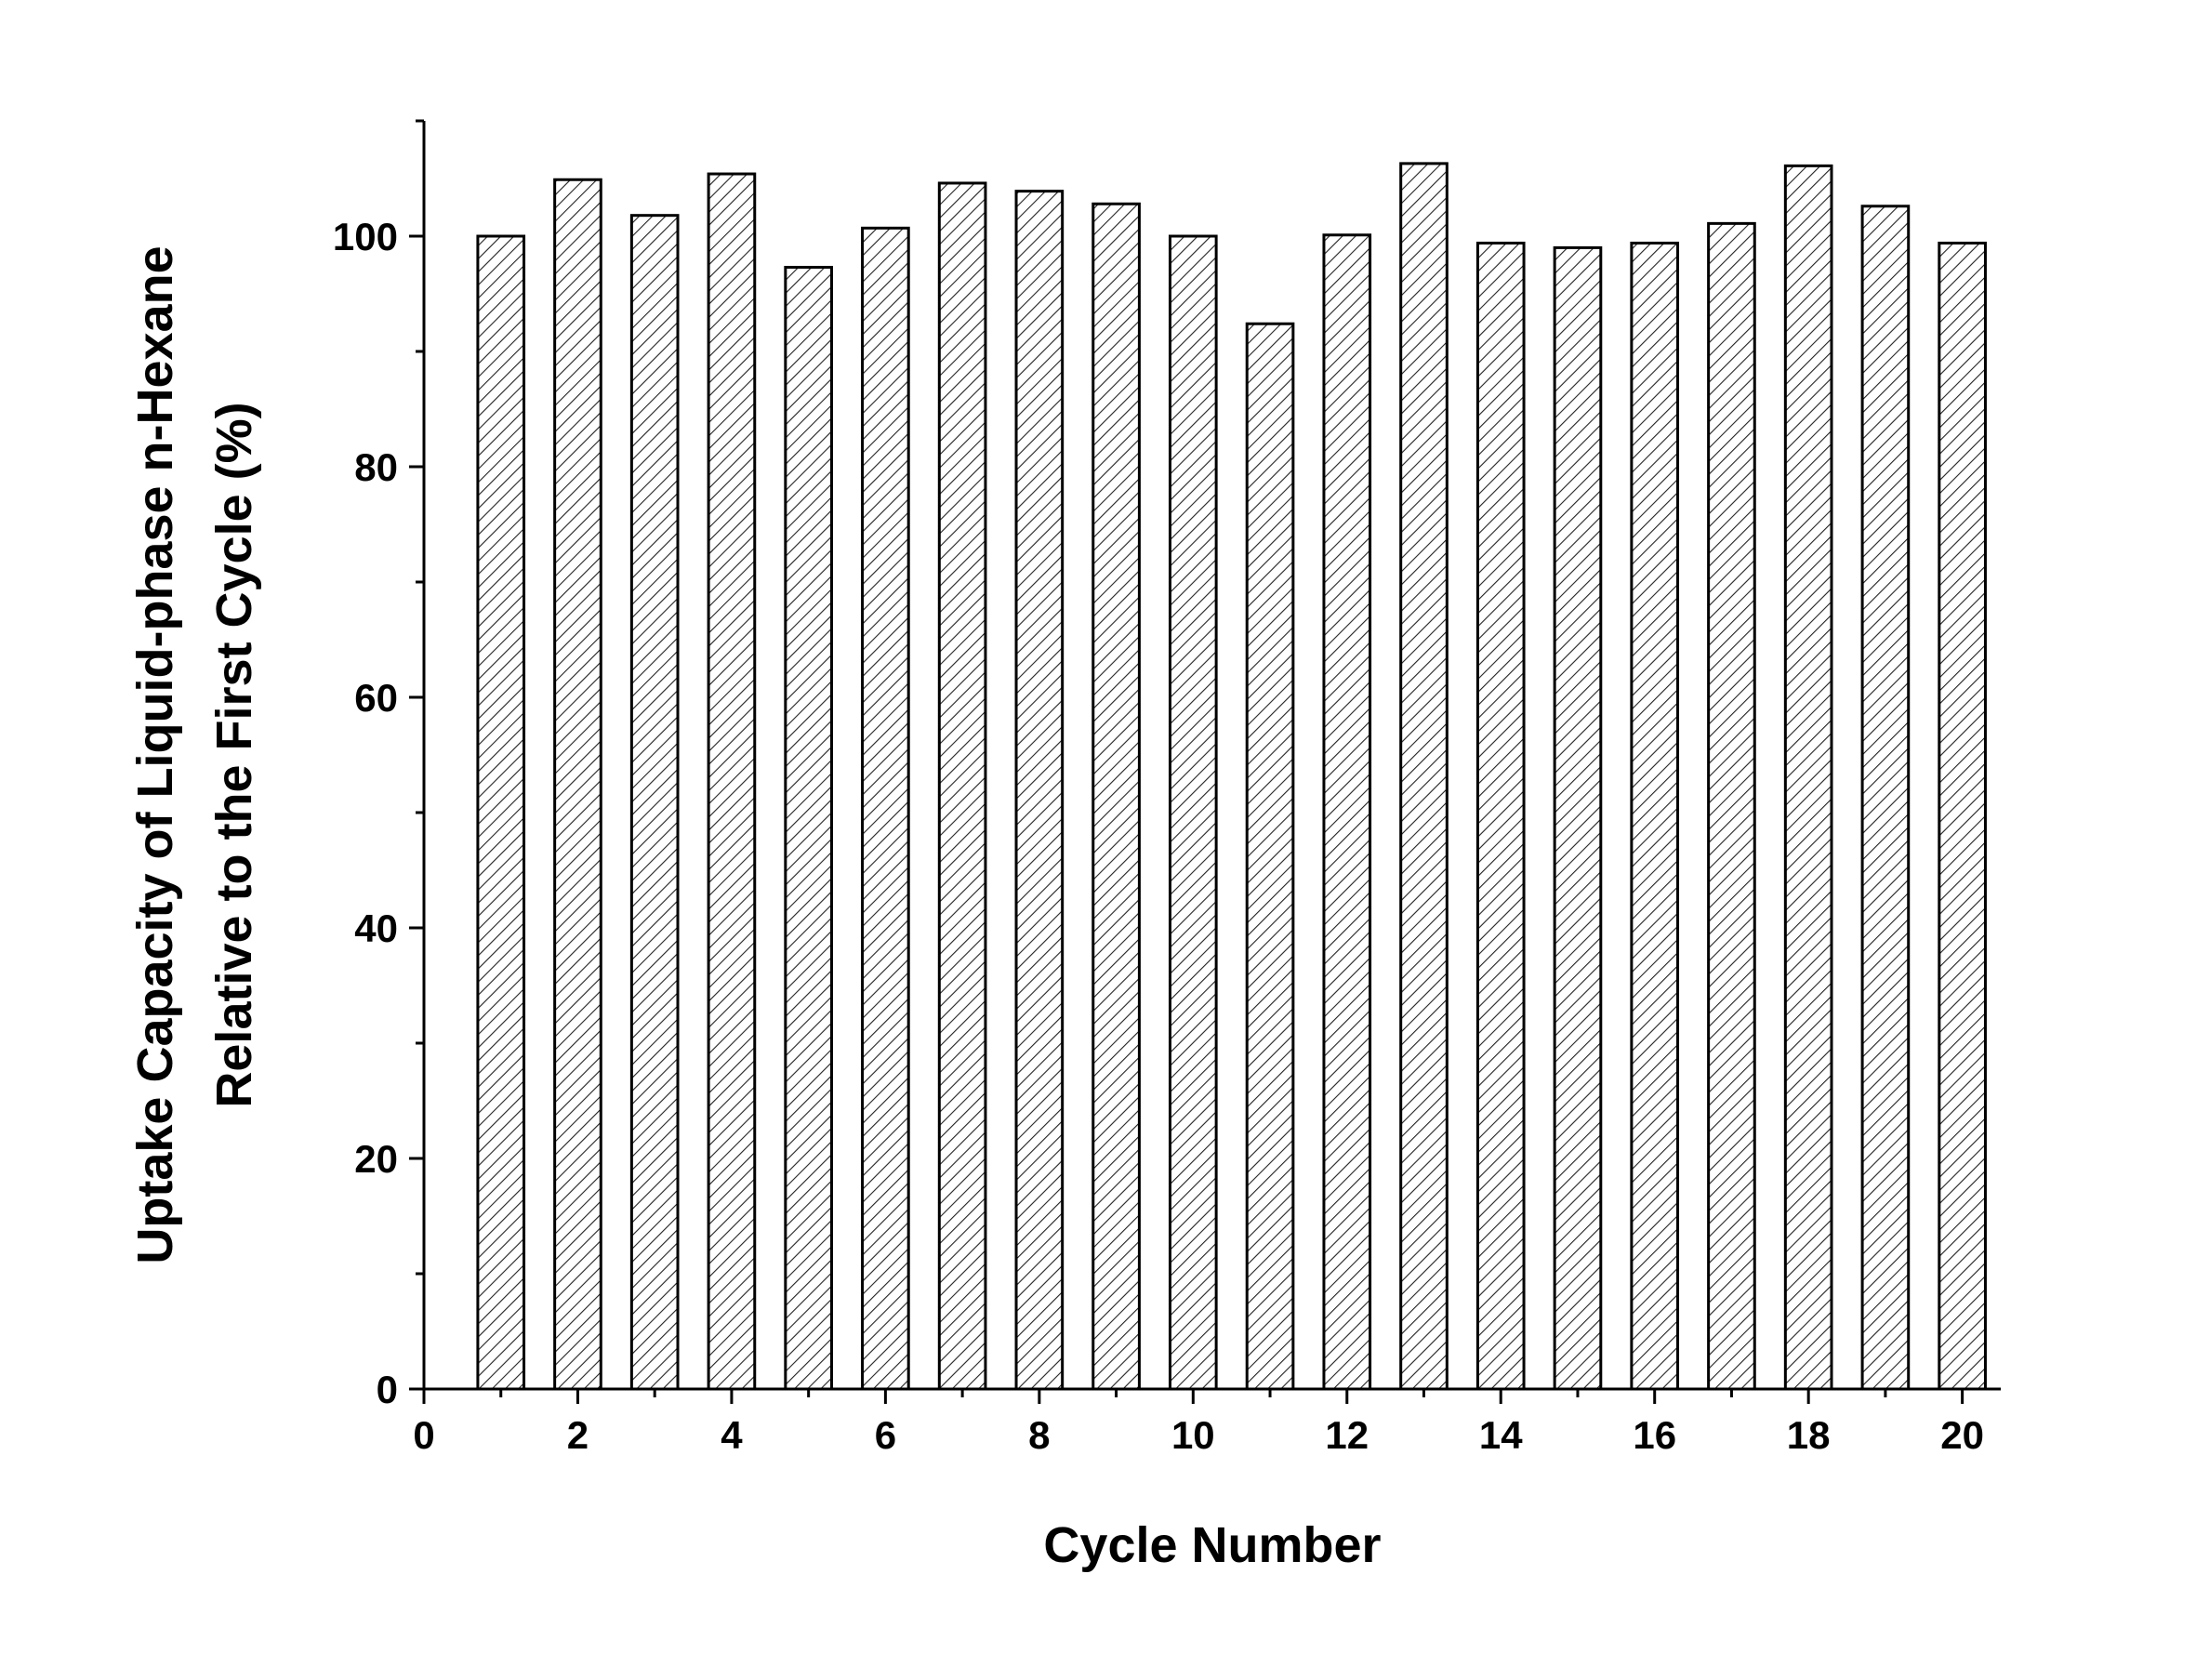 Image resolution: width=2196 pixels, height=1680 pixels. Describe the element at coordinates (376, 1159) in the screenshot. I see `y-tick-label: 20` at that location.